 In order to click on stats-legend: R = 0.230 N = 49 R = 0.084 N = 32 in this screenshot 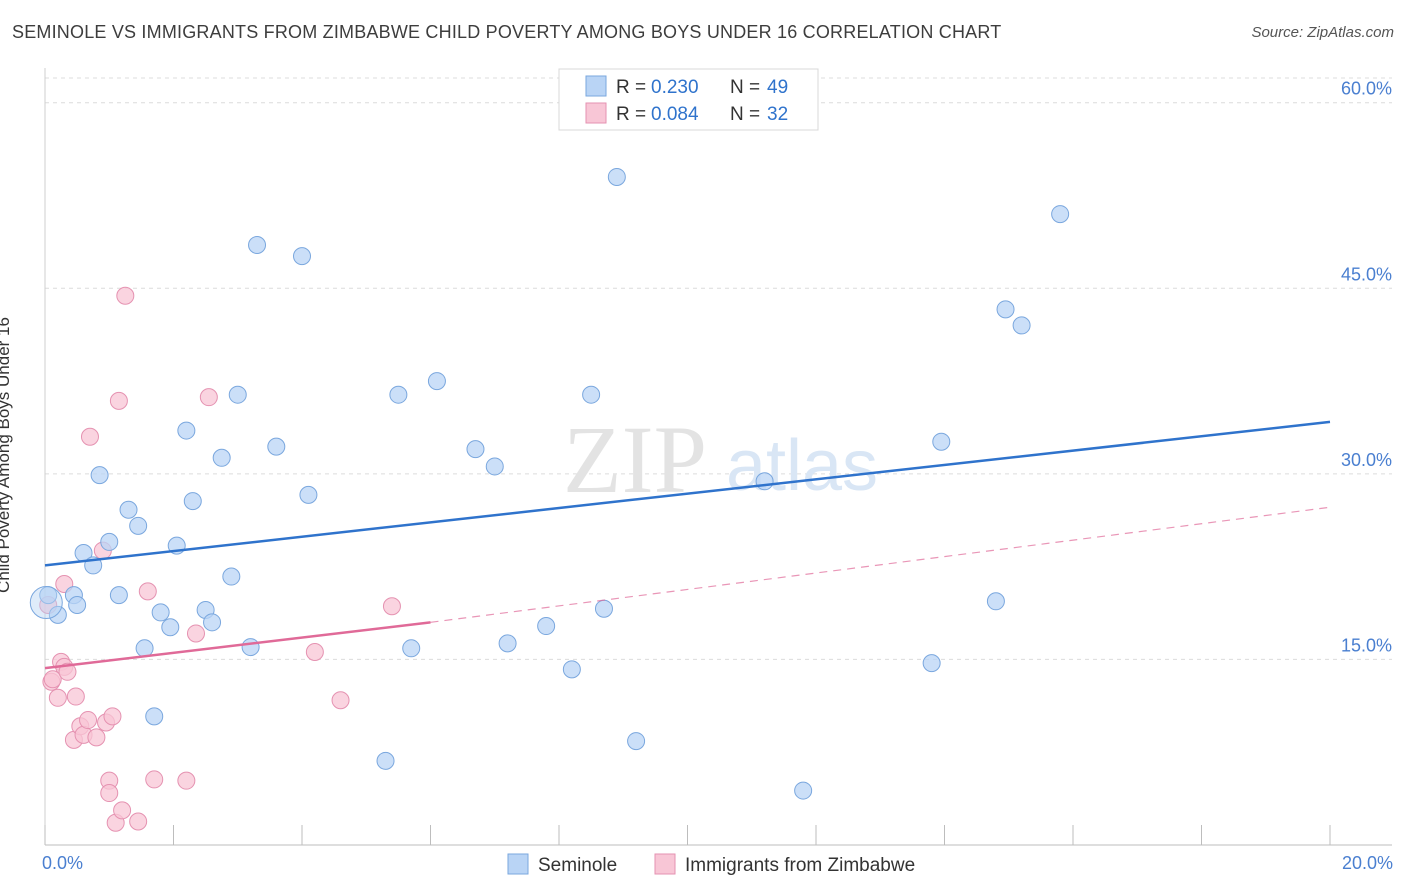, I will do `click(688, 99)`.